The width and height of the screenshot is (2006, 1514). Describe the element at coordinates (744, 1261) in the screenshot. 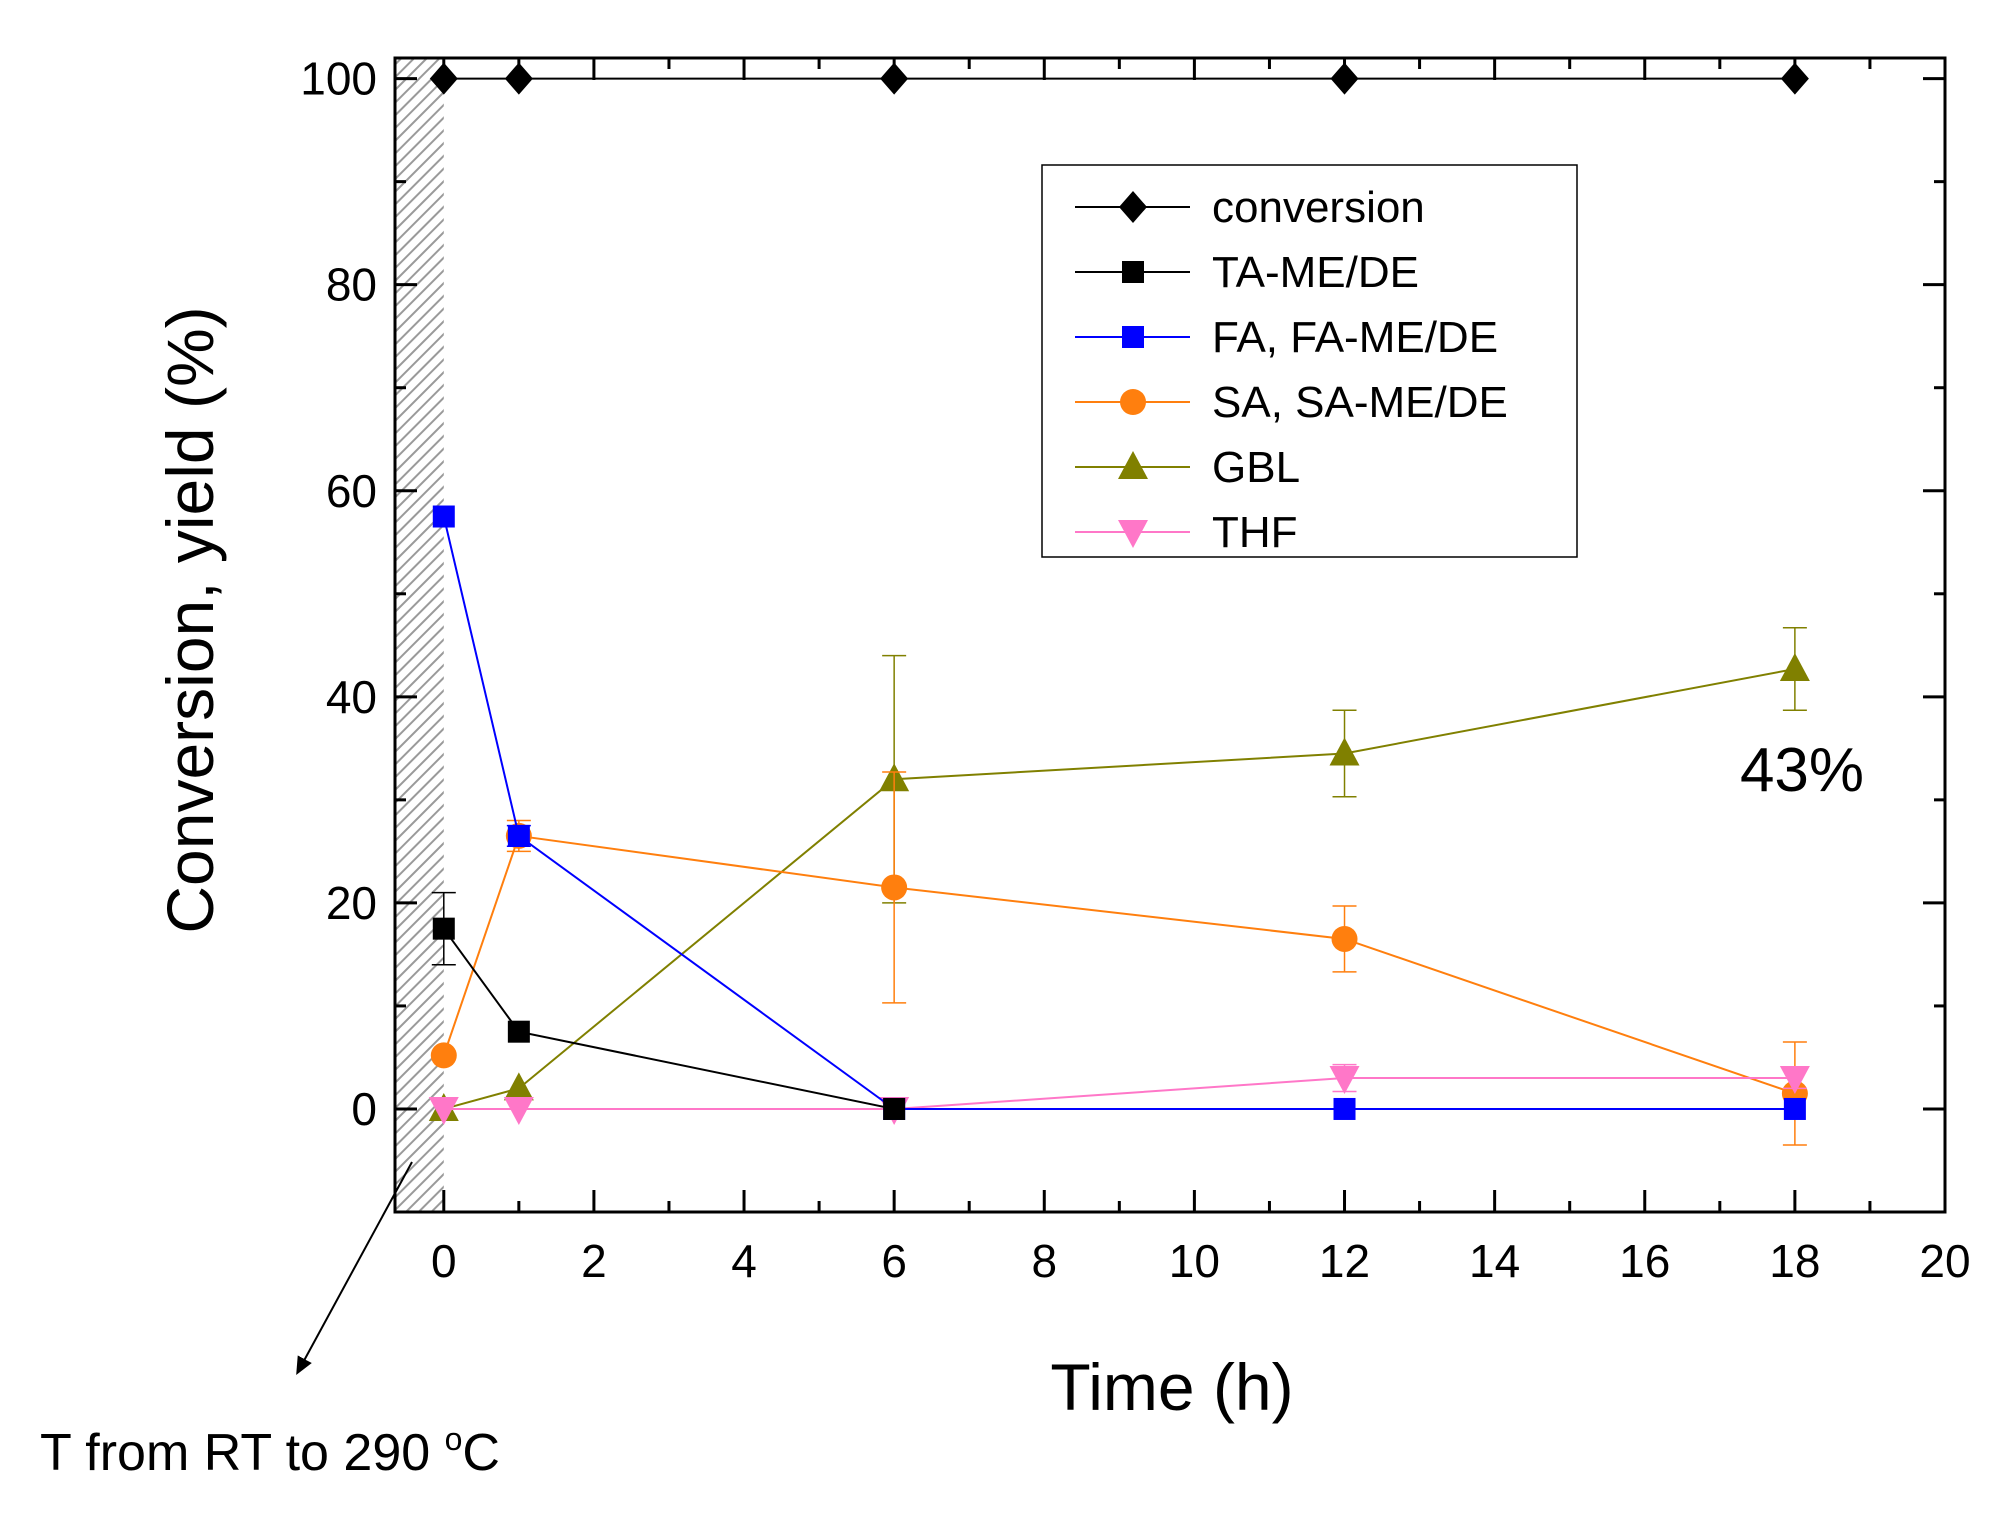

I see `x-tick-label: 4` at that location.